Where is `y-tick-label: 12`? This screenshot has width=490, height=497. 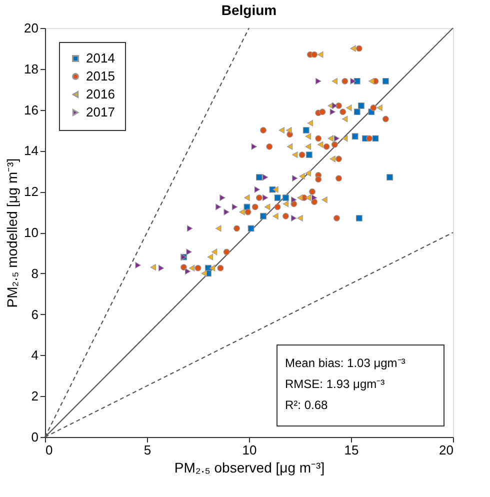
y-tick-label: 12 is located at coordinates (31, 192).